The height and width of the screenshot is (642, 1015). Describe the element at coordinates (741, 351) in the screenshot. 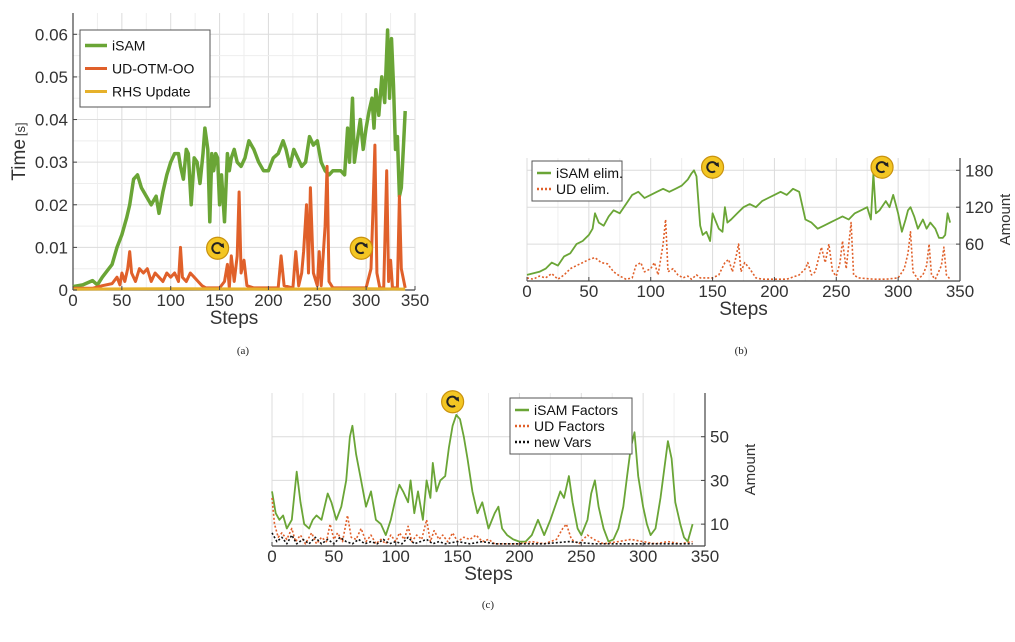

I see `chart-caption: (b)` at that location.